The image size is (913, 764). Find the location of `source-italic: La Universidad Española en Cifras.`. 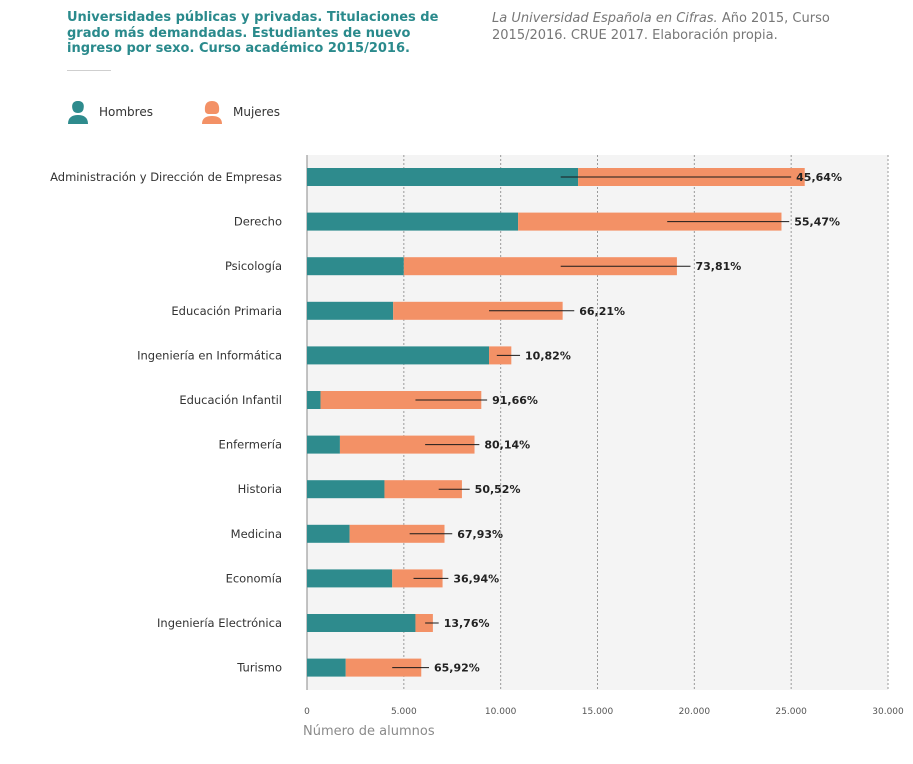

source-italic: La Universidad Española en Cifras. is located at coordinates (605, 18).